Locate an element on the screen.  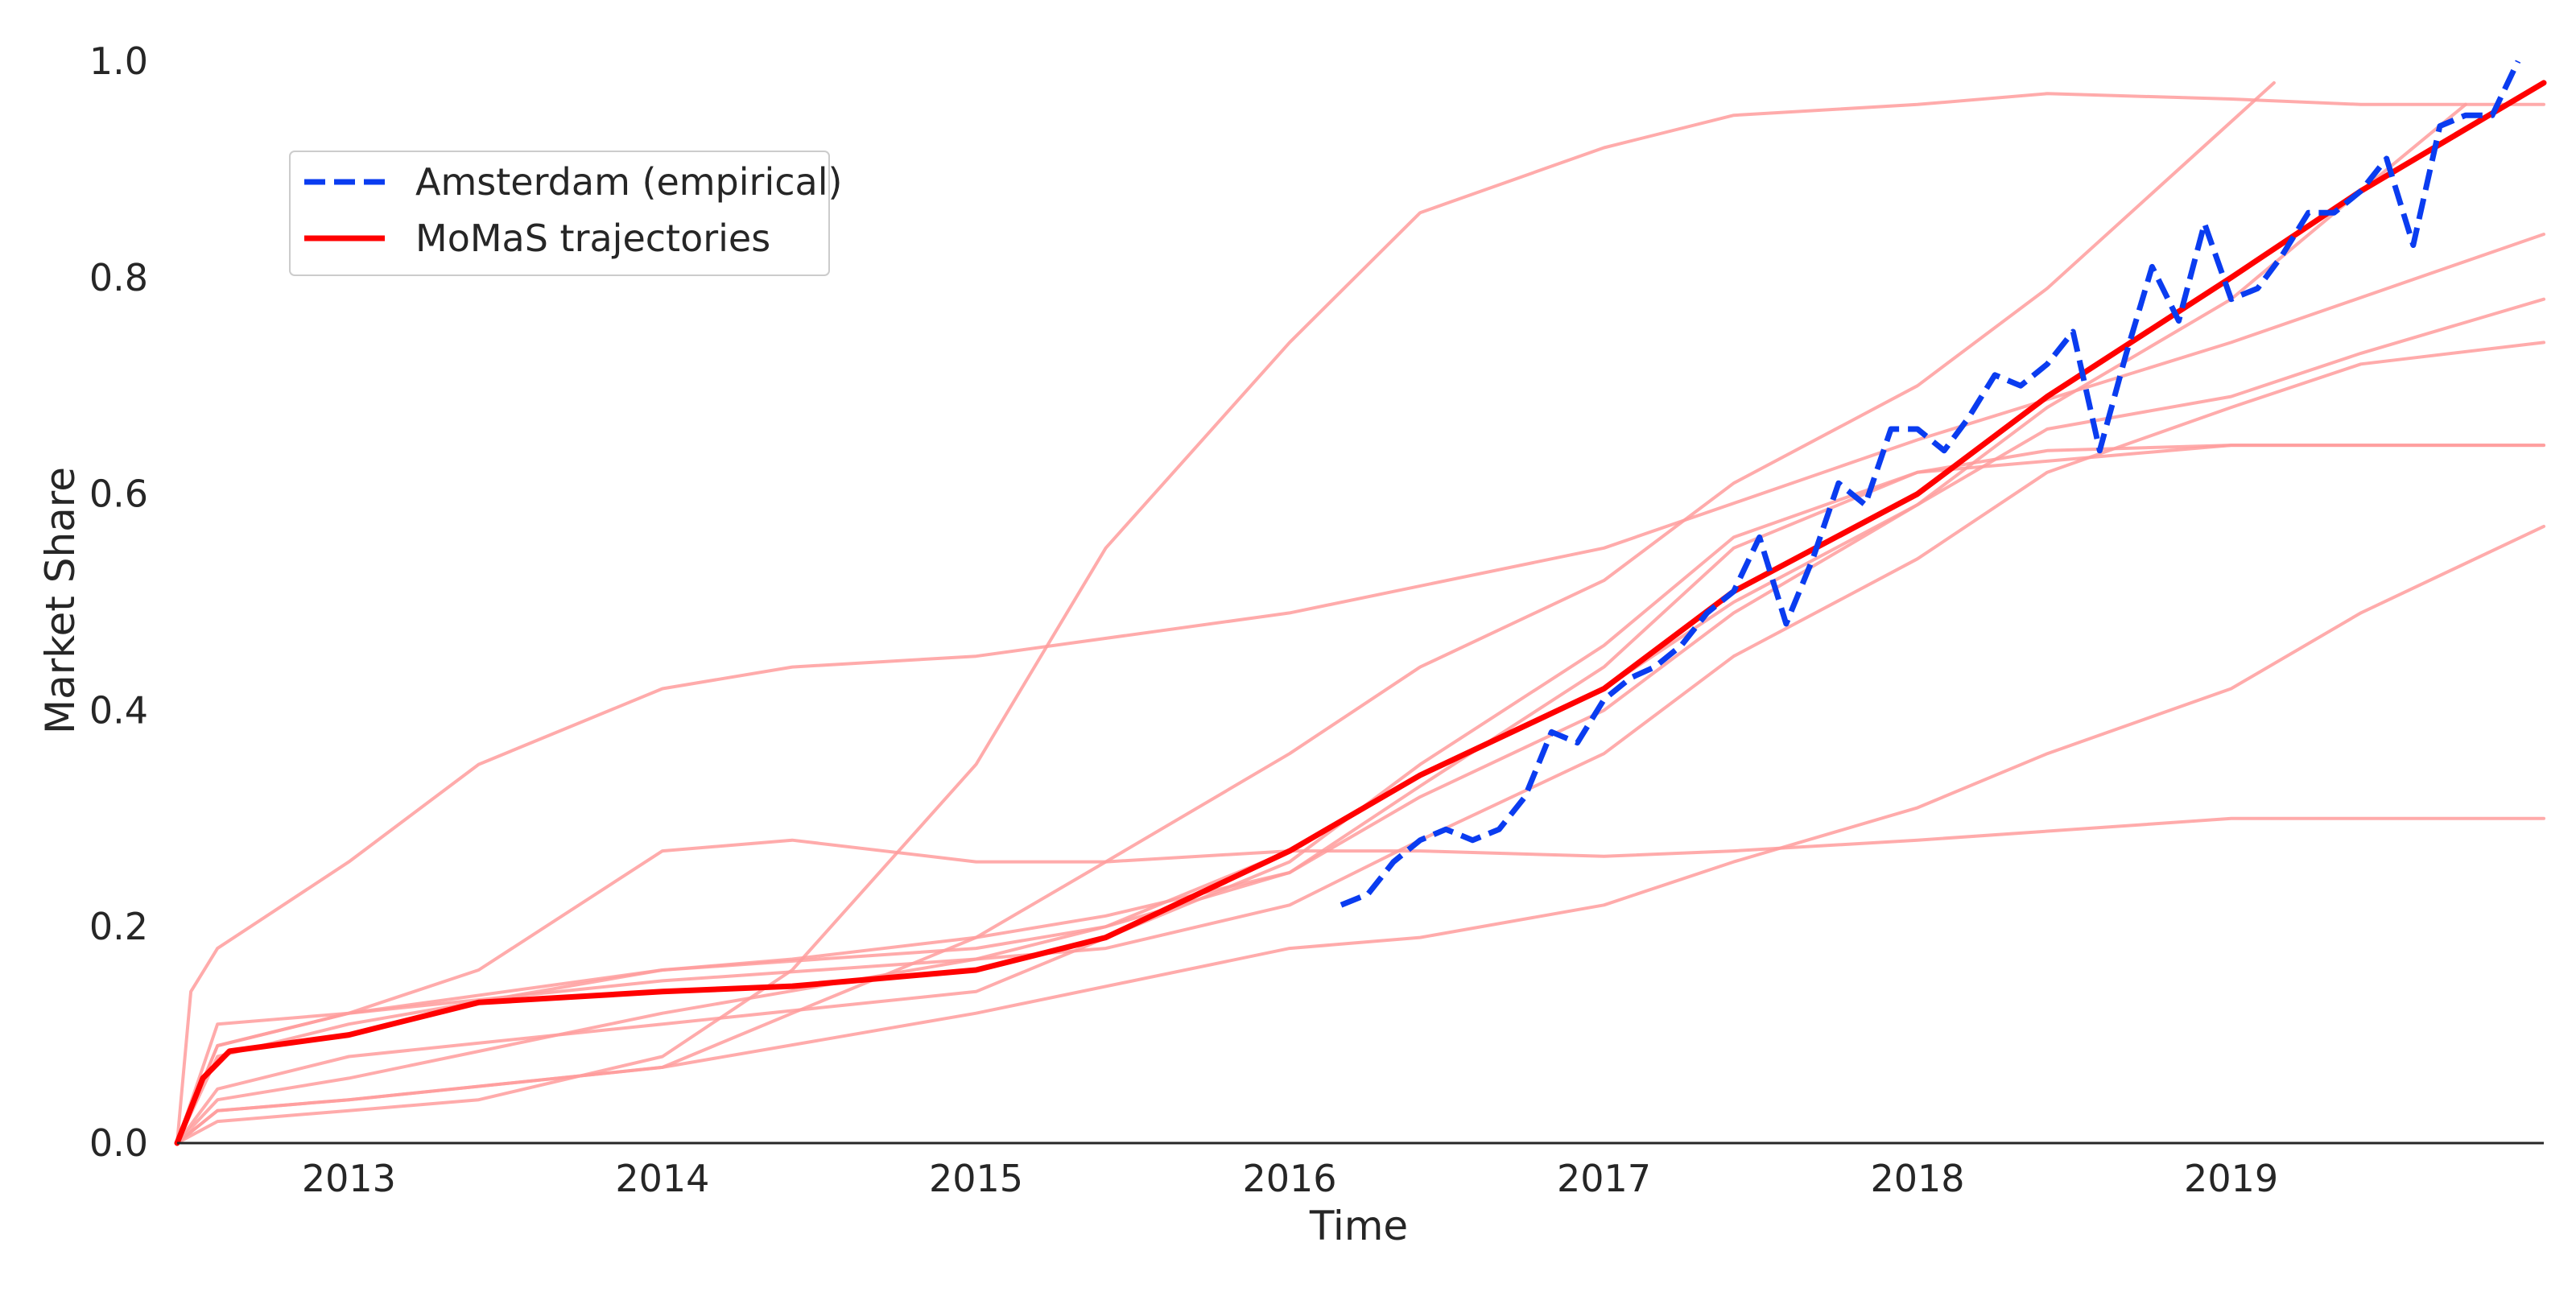
y-tick-label-0-0: 0.0 is located at coordinates (118, 1143).